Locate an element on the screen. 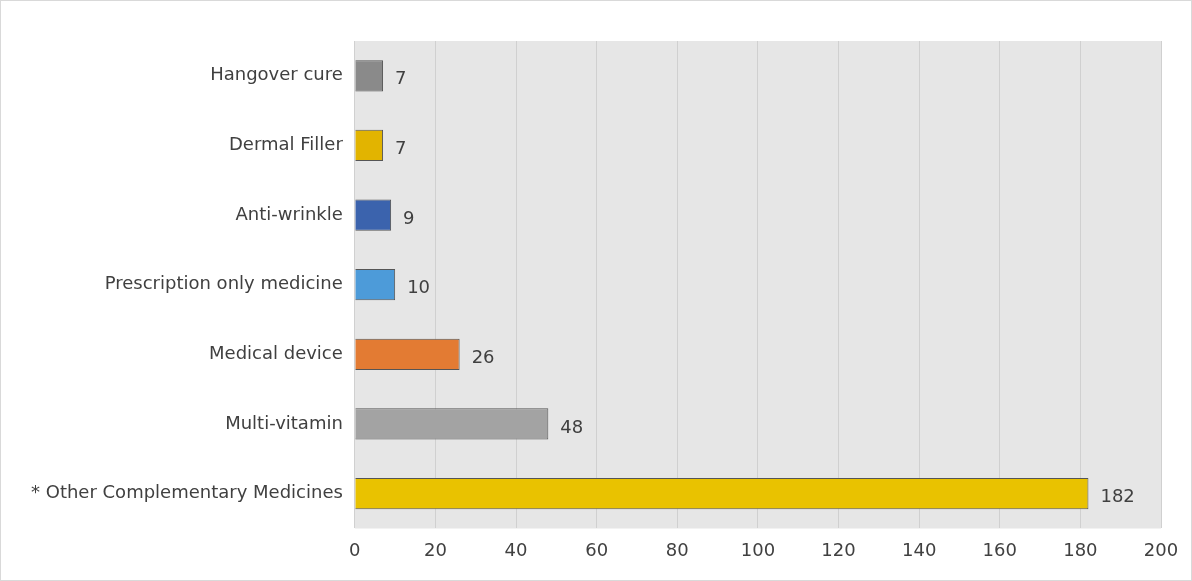  y-tick-label: Multi-vitamin is located at coordinates (284, 422).